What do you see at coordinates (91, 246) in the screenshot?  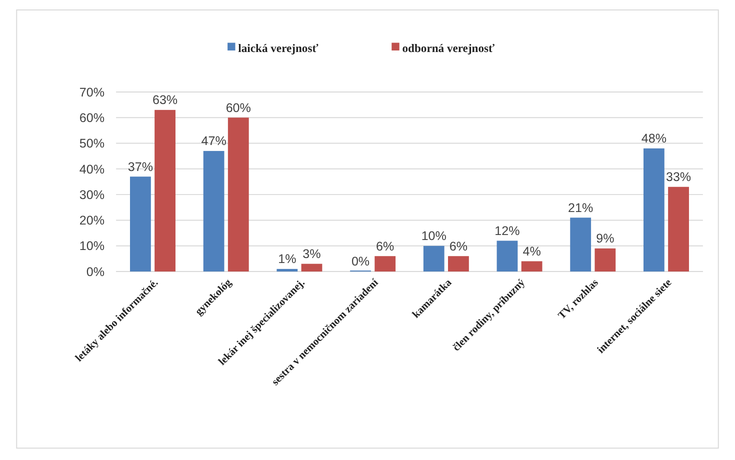 I see `y-tick-label: 10%` at bounding box center [91, 246].